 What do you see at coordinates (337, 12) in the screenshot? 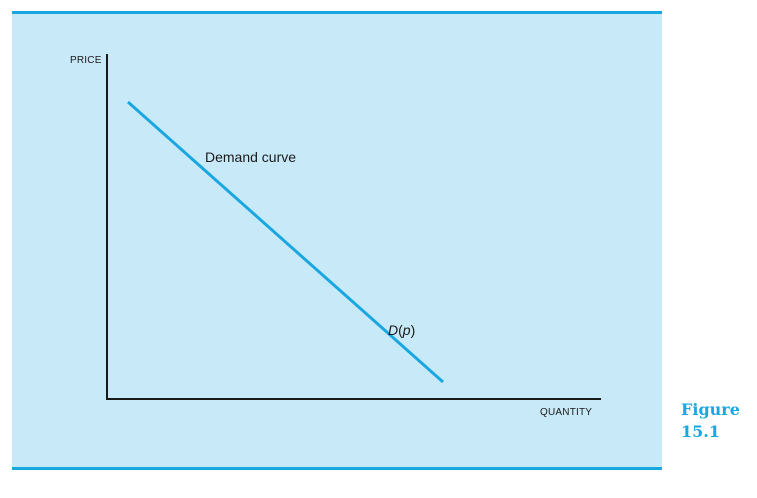
I see `top-rule` at bounding box center [337, 12].